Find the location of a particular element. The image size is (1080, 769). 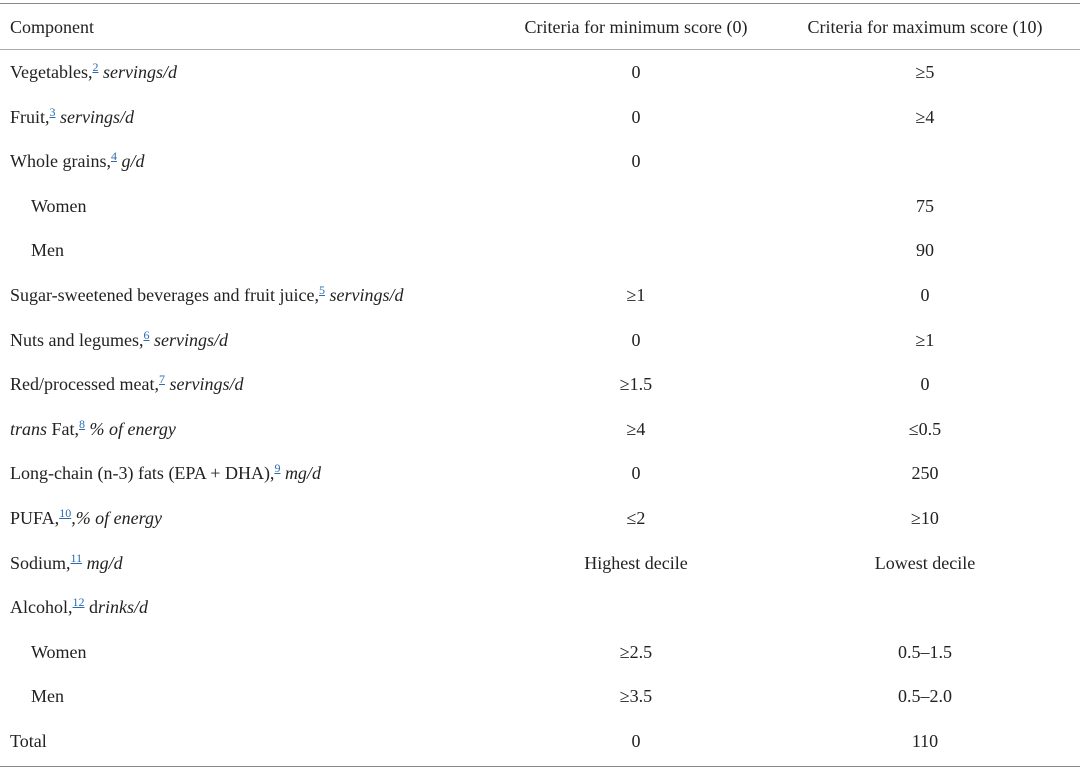

max-cell: ≥1 is located at coordinates (925, 339).